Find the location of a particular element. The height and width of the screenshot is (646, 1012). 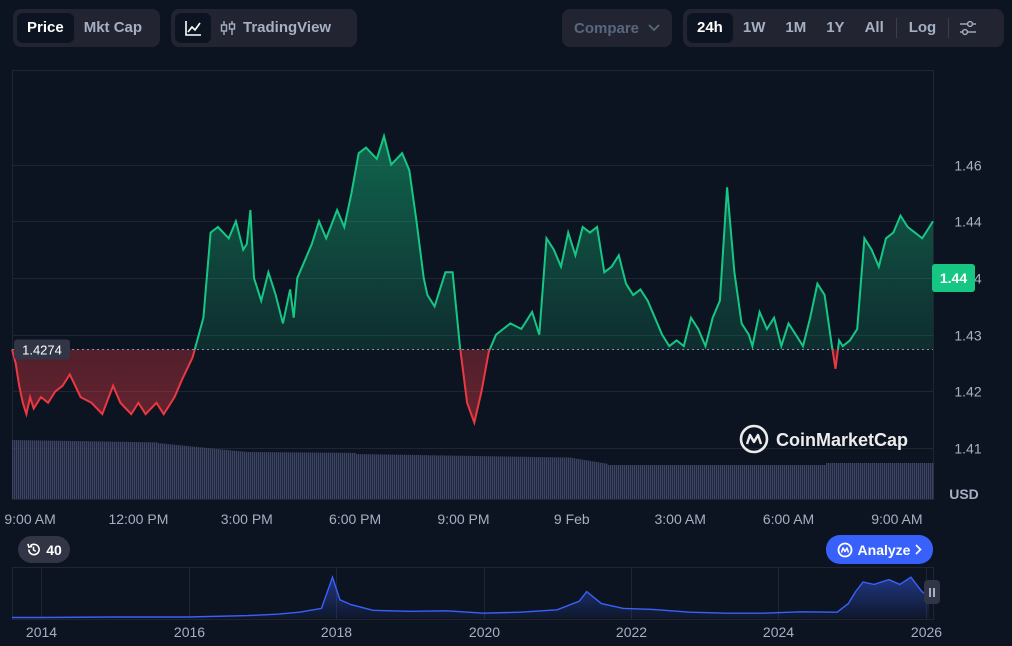

compare-dropdown: Compare is located at coordinates (617, 28).